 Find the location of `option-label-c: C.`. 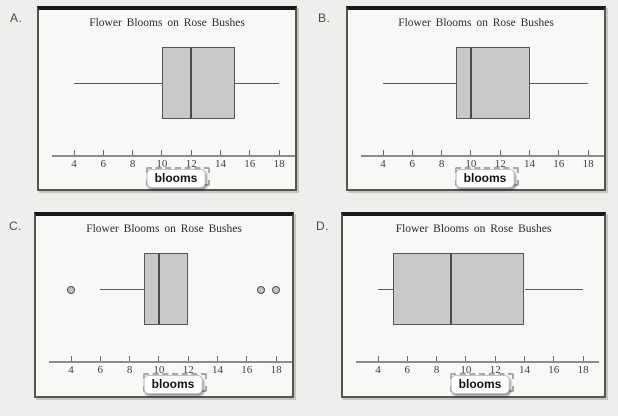

option-label-c: C. is located at coordinates (15, 226).